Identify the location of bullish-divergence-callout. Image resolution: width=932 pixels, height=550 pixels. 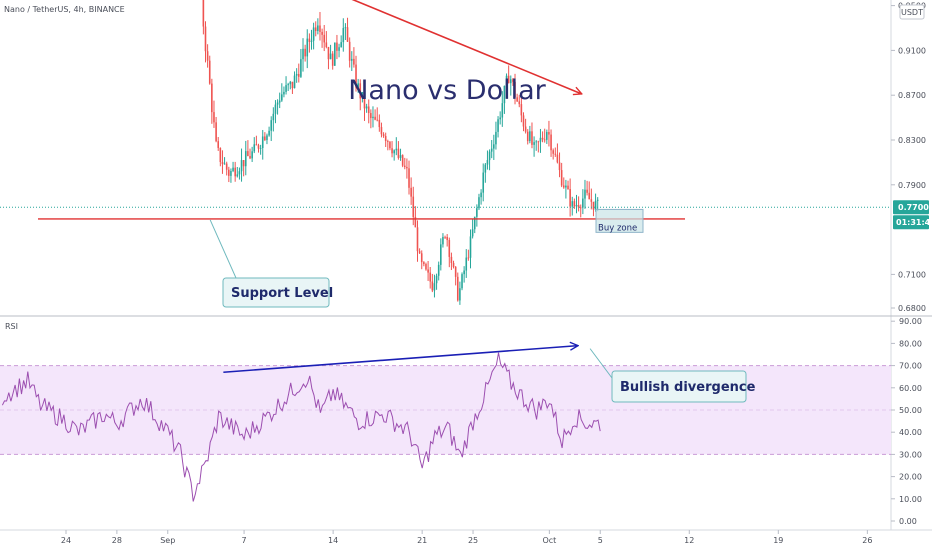
(679, 386).